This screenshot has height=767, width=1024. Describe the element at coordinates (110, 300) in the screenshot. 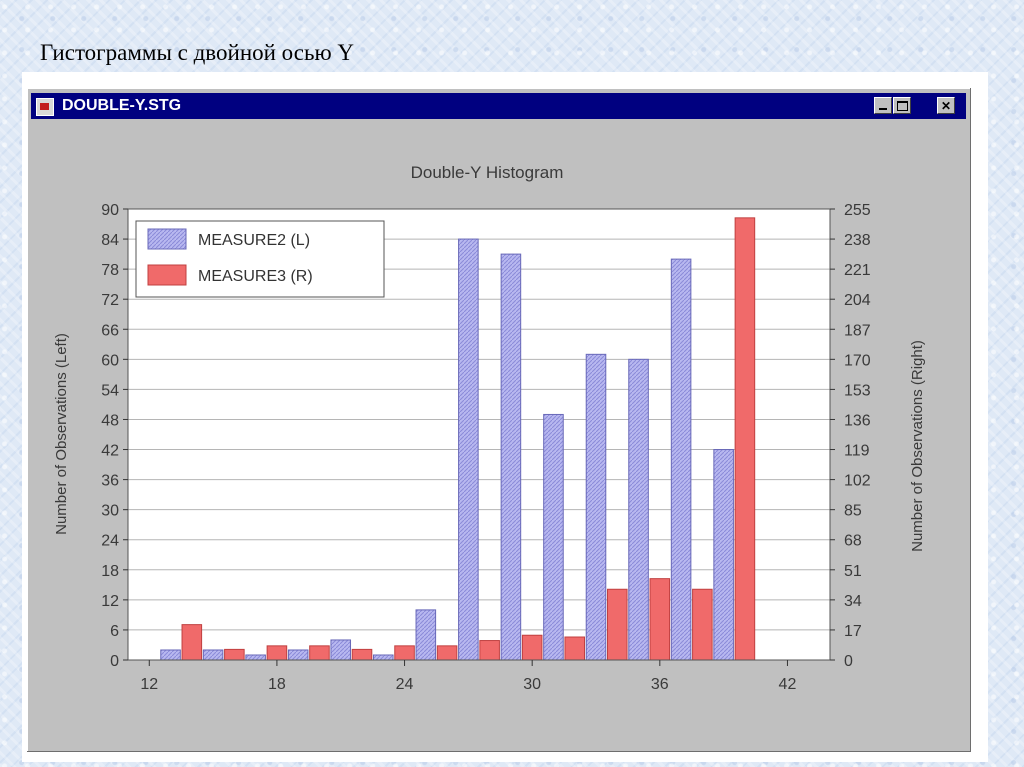

I see `y-tick-label-left: 72` at that location.